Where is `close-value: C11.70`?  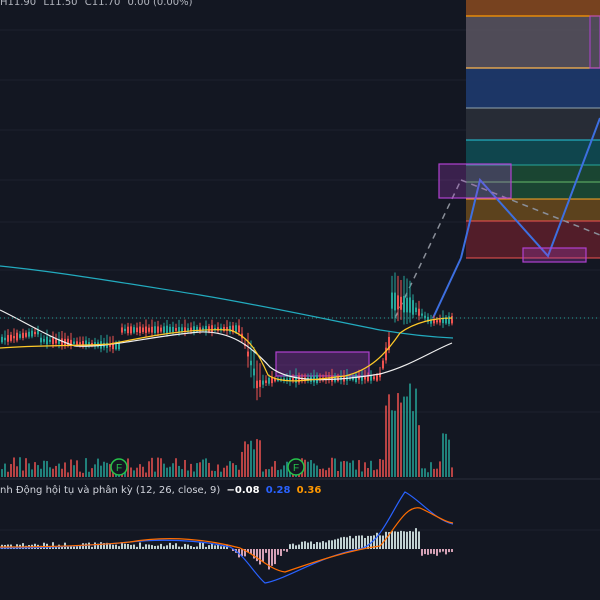
close-value: C11.70 is located at coordinates (102, 4).